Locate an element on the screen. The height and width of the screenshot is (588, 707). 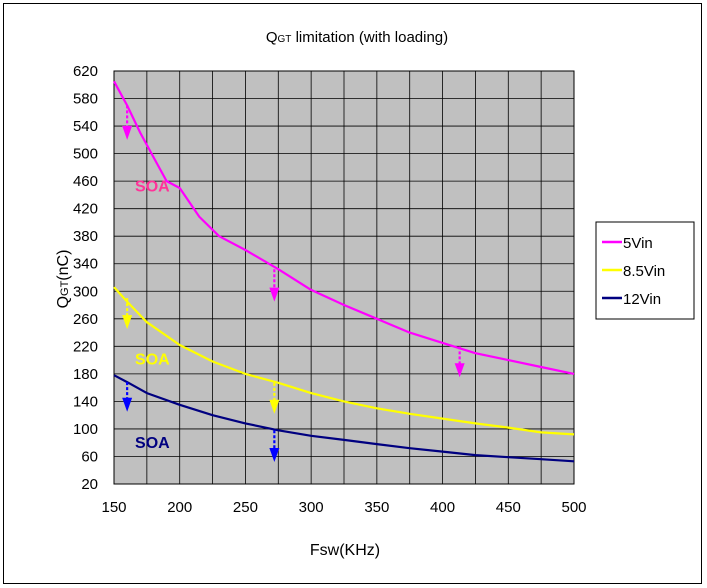
y-tick-label: 20 is located at coordinates (89, 484).